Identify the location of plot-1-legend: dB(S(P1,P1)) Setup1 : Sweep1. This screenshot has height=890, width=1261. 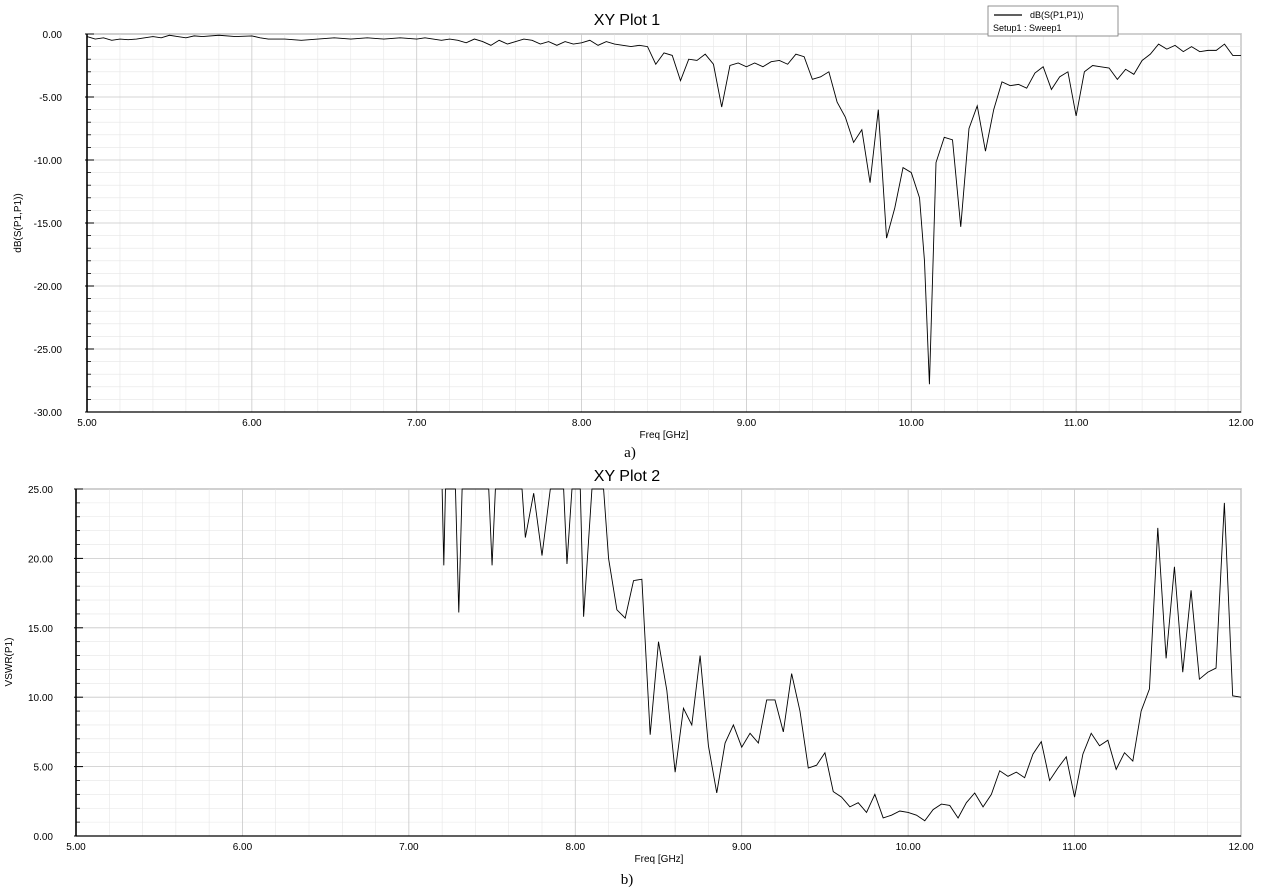
(1053, 21).